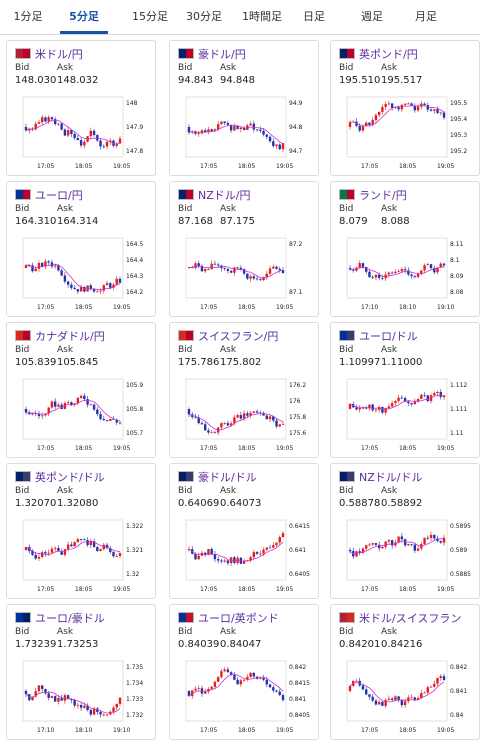 The height and width of the screenshot is (740, 480). I want to click on pair-name: スイスフラン/円, so click(238, 336).